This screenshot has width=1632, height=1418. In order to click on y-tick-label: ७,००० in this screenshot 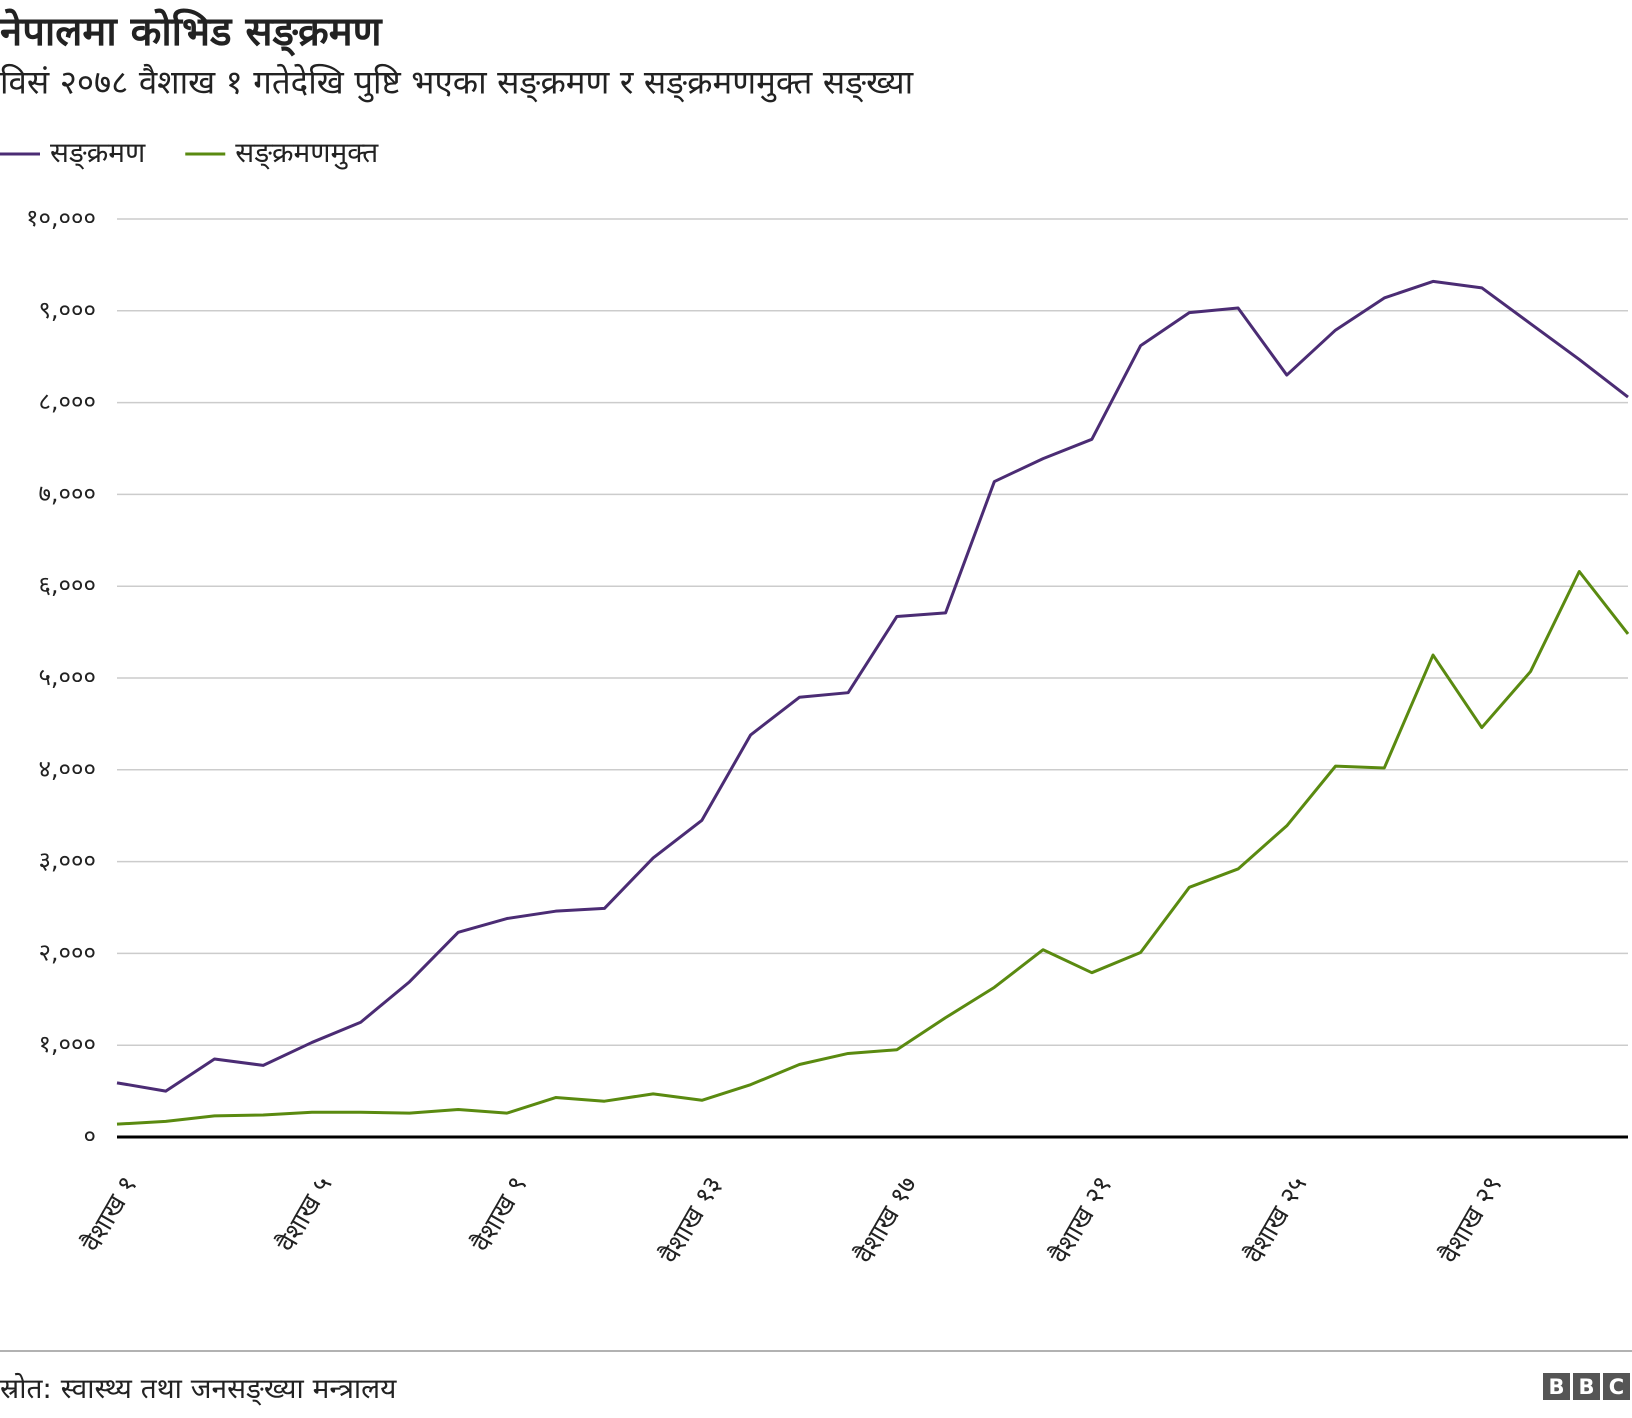, I will do `click(67, 493)`.